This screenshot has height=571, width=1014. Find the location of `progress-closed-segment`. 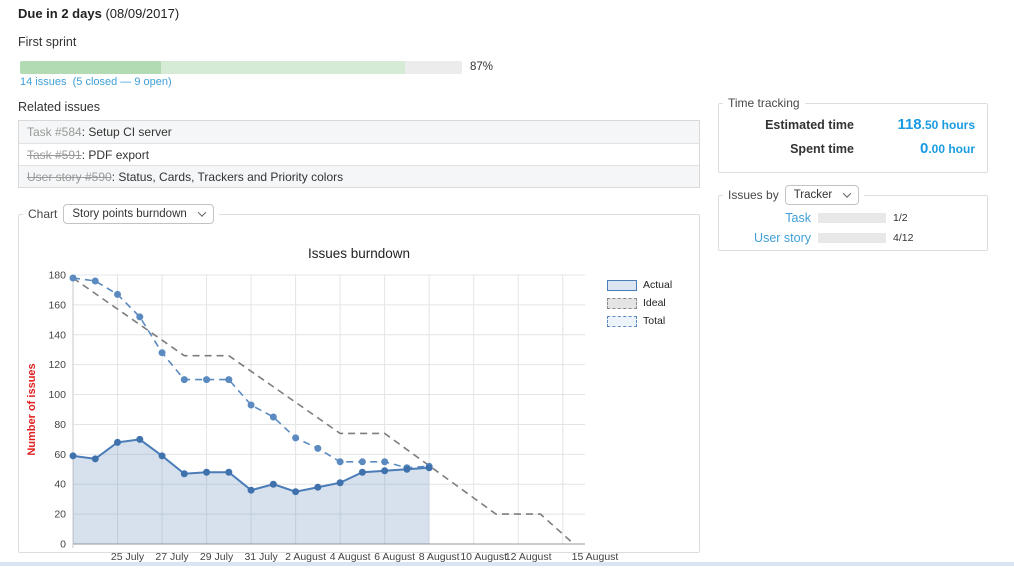

progress-closed-segment is located at coordinates (91, 67).